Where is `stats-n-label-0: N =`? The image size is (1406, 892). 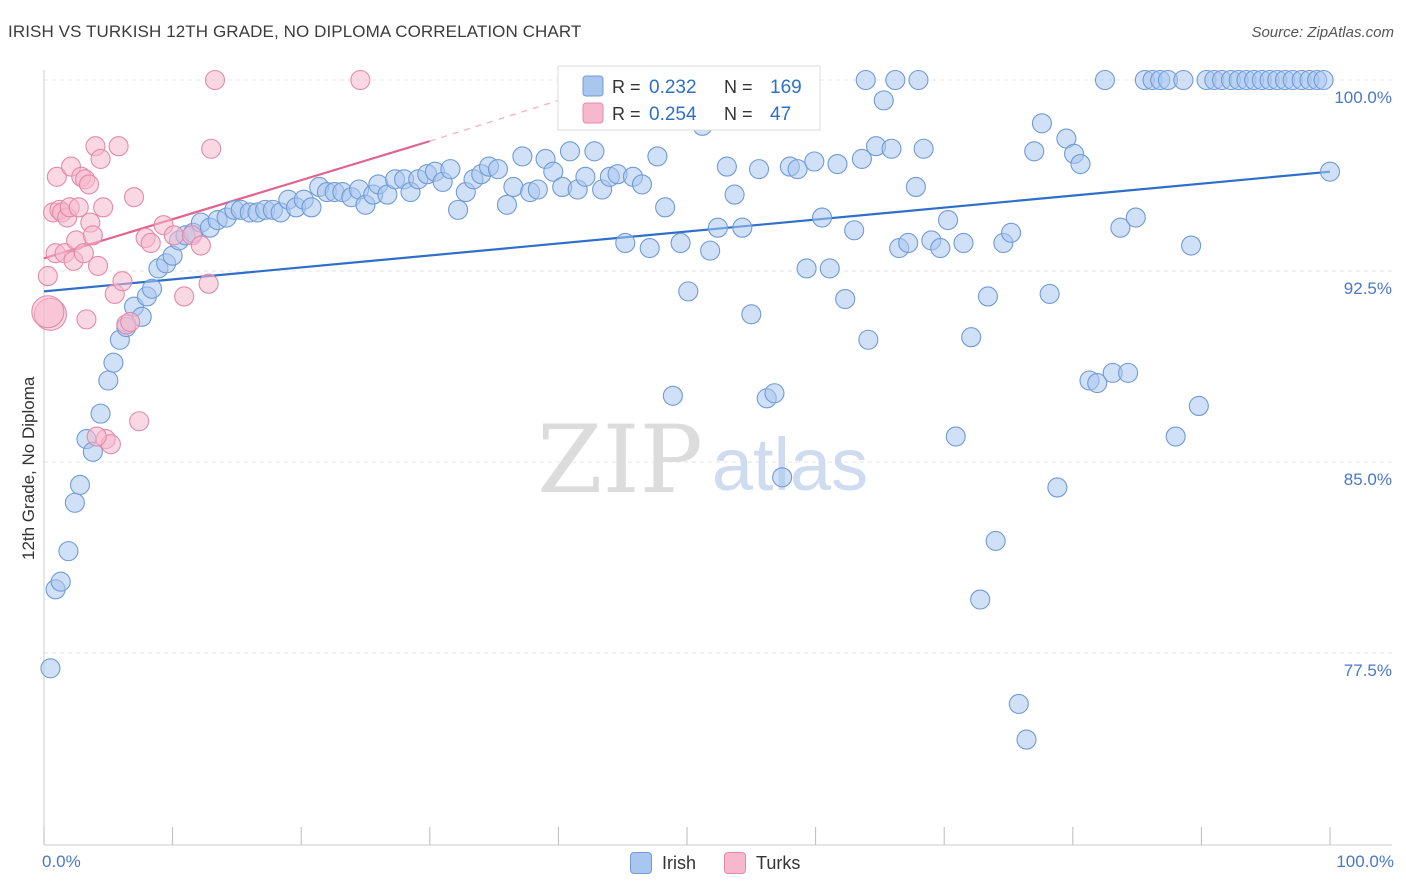 stats-n-label-0: N = is located at coordinates (738, 87).